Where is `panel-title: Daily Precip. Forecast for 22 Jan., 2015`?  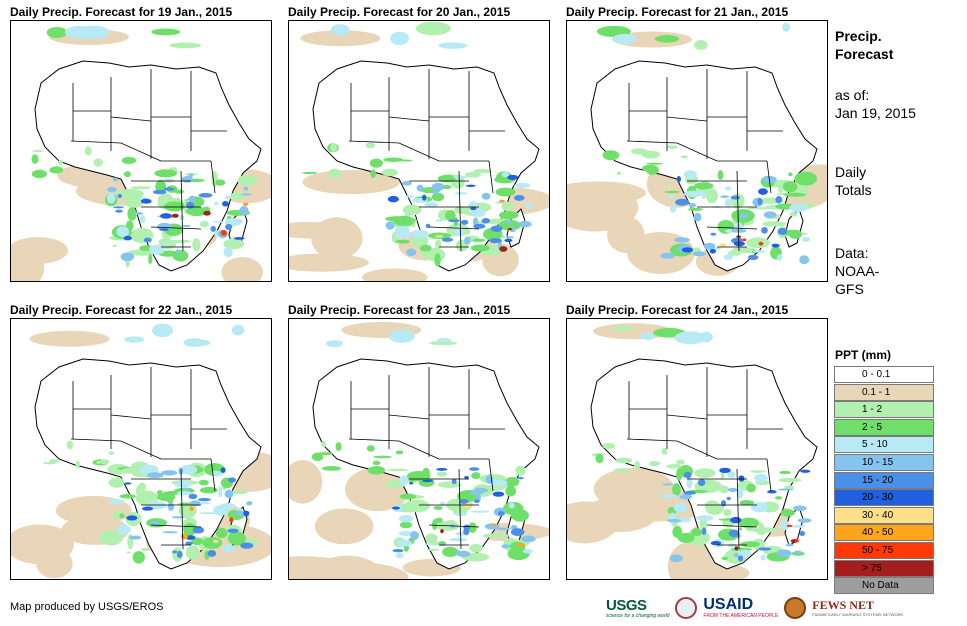 panel-title: Daily Precip. Forecast for 22 Jan., 2015 is located at coordinates (121, 310).